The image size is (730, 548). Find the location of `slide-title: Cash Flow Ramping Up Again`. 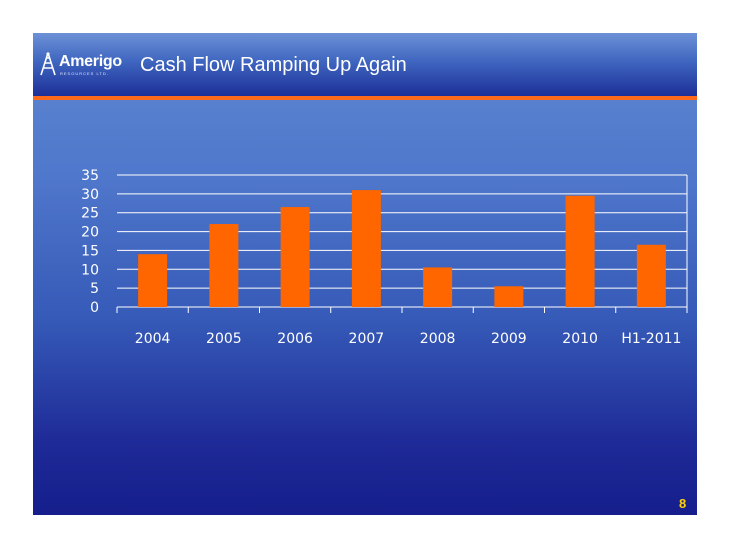

slide-title: Cash Flow Ramping Up Again is located at coordinates (273, 65).